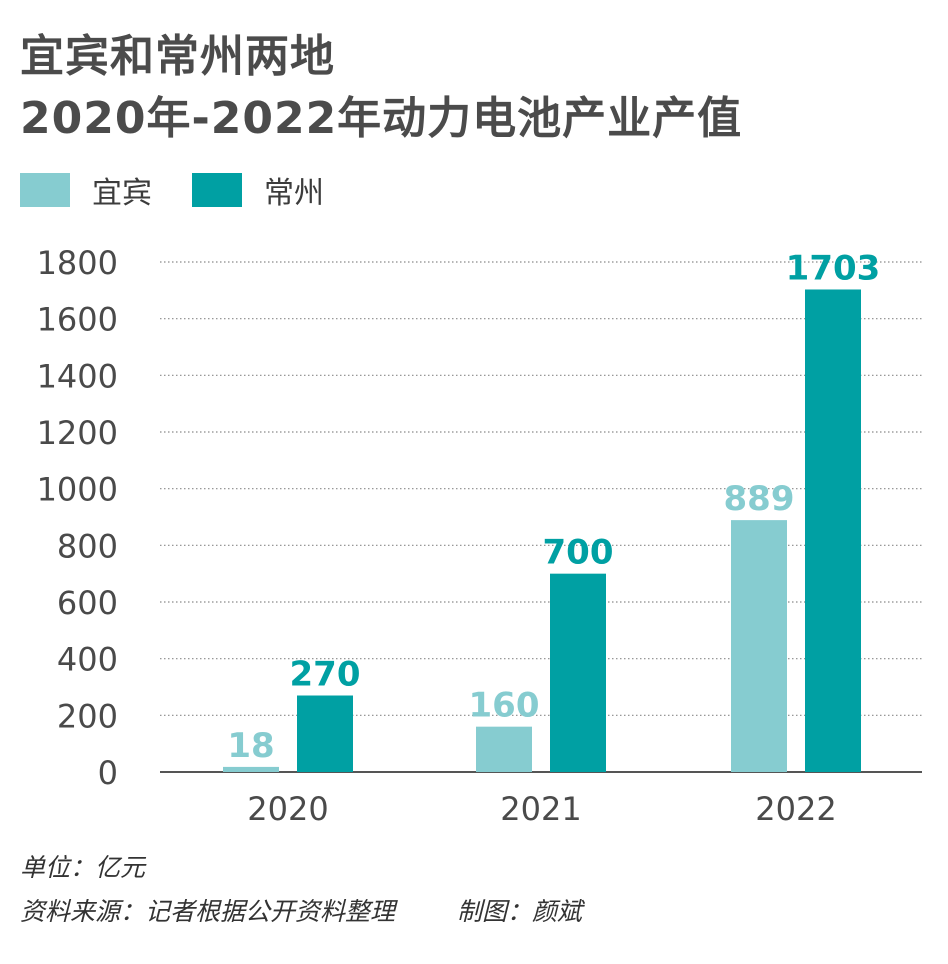 This screenshot has height=964, width=948. What do you see at coordinates (77, 490) in the screenshot?
I see `y-tick-label-5: 1000` at bounding box center [77, 490].